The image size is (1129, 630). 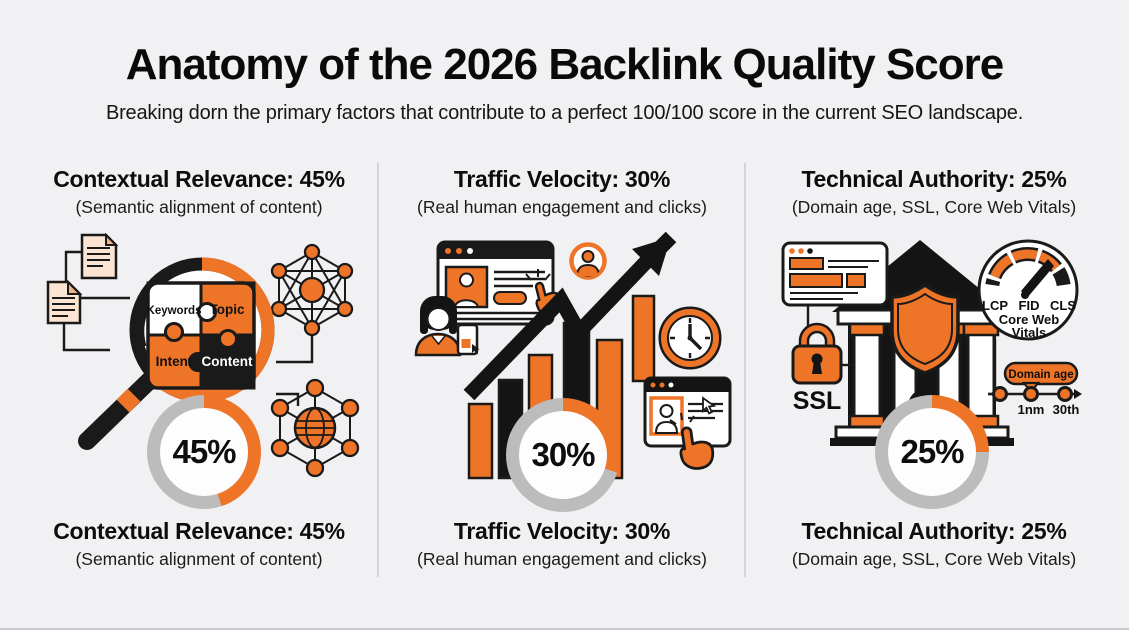 I want to click on puzzle-label-topic: Topic, so click(x=227, y=309).